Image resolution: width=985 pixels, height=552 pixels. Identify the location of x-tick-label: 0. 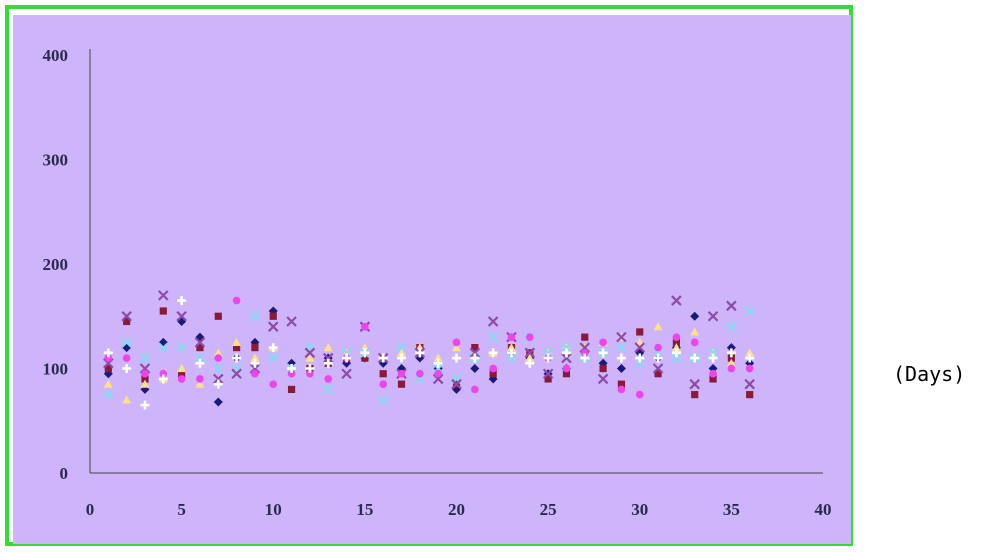
(90, 509).